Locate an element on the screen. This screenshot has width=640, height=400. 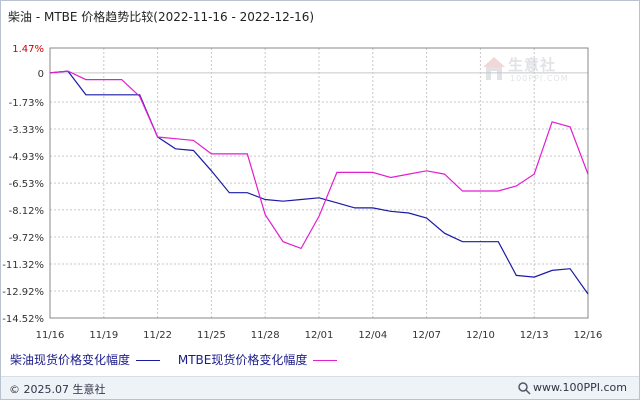
x-tick-label: 12/10 is located at coordinates (480, 335).